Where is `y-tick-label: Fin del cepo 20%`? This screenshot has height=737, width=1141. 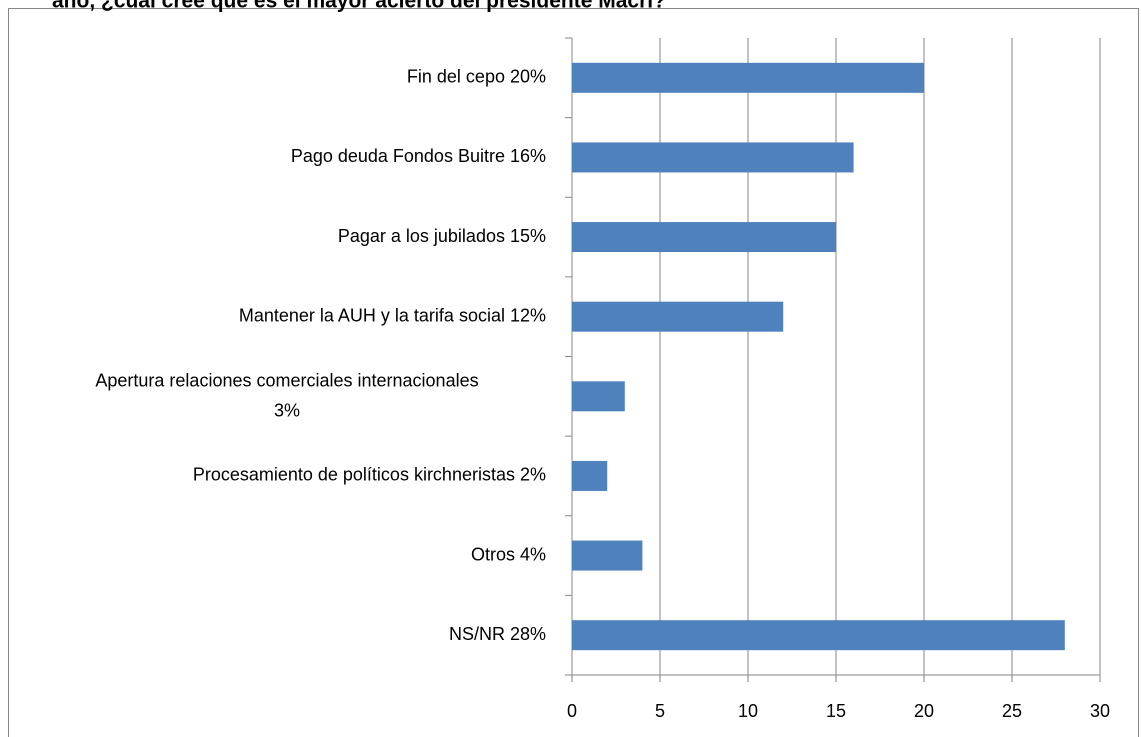 y-tick-label: Fin del cepo 20% is located at coordinates (476, 77).